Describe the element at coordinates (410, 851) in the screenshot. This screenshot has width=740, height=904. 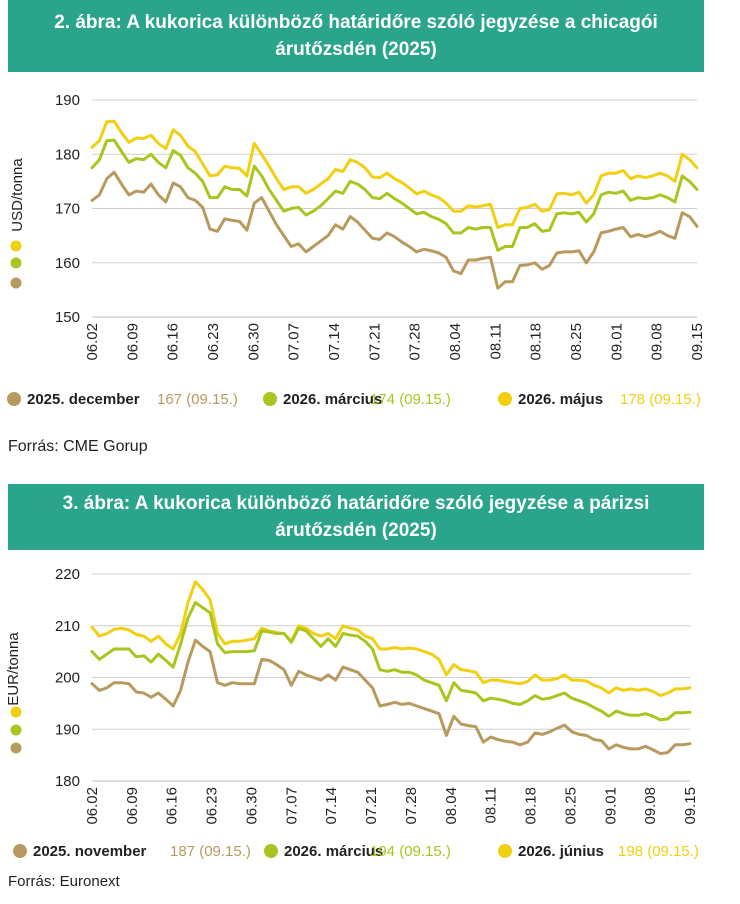
I see `legend-last-value: 194 (09.15.)` at that location.